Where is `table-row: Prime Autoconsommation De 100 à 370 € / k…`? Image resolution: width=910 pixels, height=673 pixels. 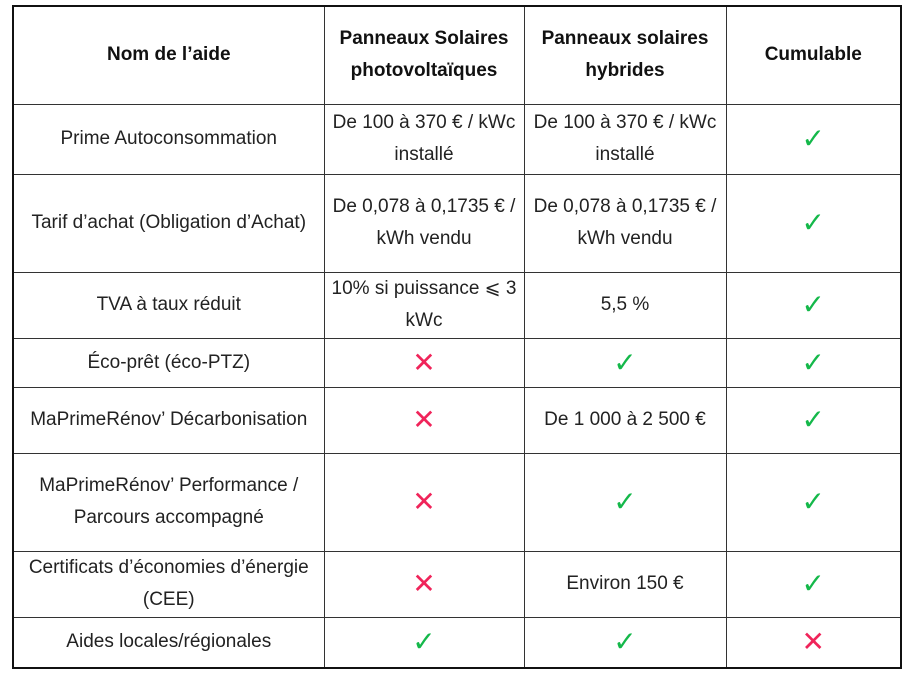 table-row: Prime Autoconsommation De 100 à 370 € / k… is located at coordinates (457, 139).